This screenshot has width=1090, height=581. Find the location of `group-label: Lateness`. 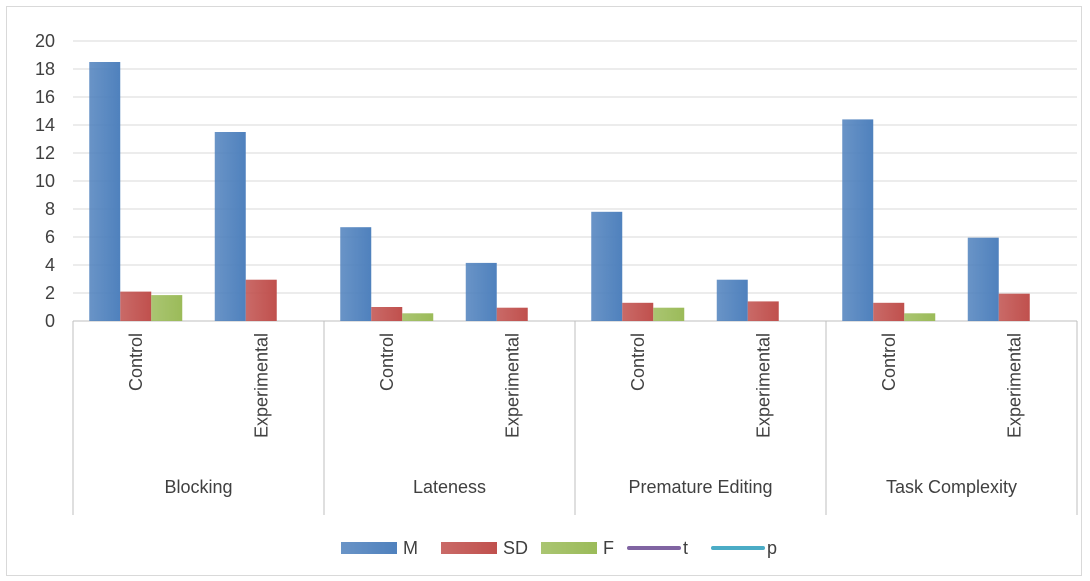

group-label: Lateness is located at coordinates (449, 487).